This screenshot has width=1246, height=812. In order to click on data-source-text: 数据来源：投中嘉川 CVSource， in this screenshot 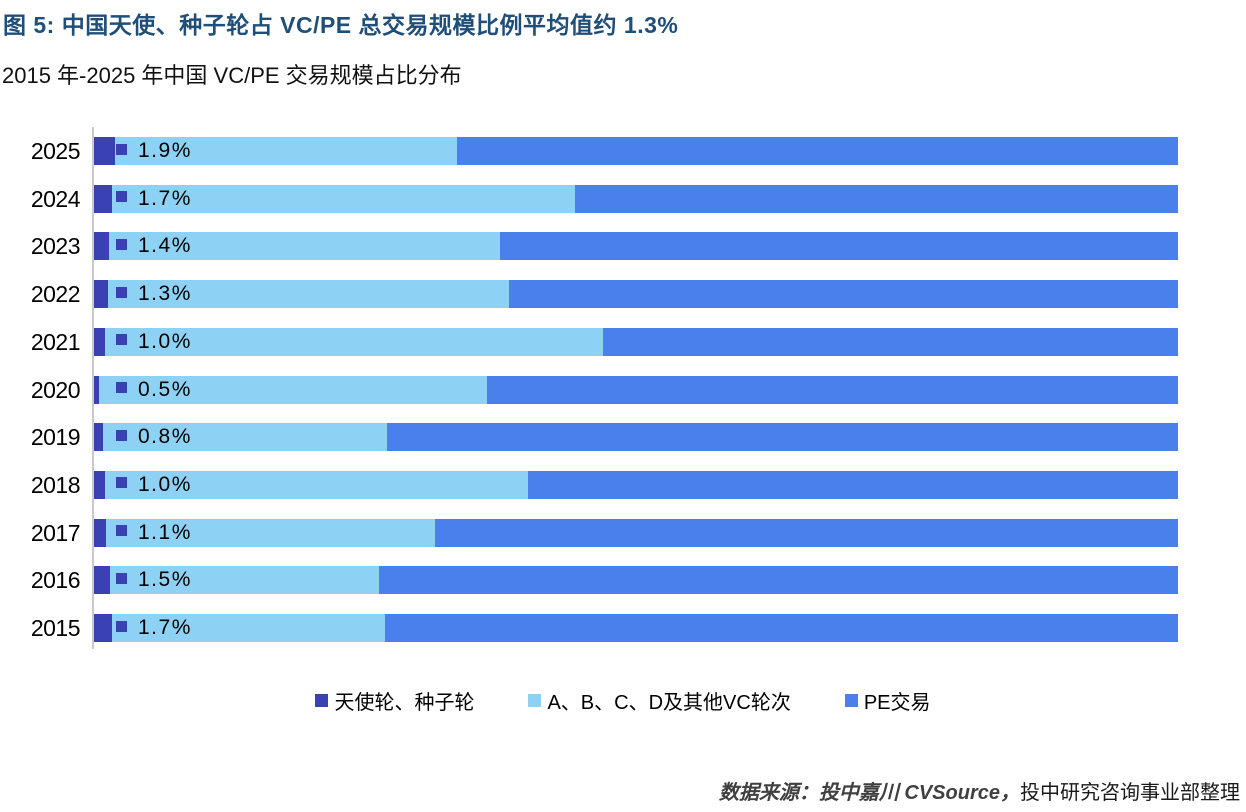, I will do `click(869, 793)`.